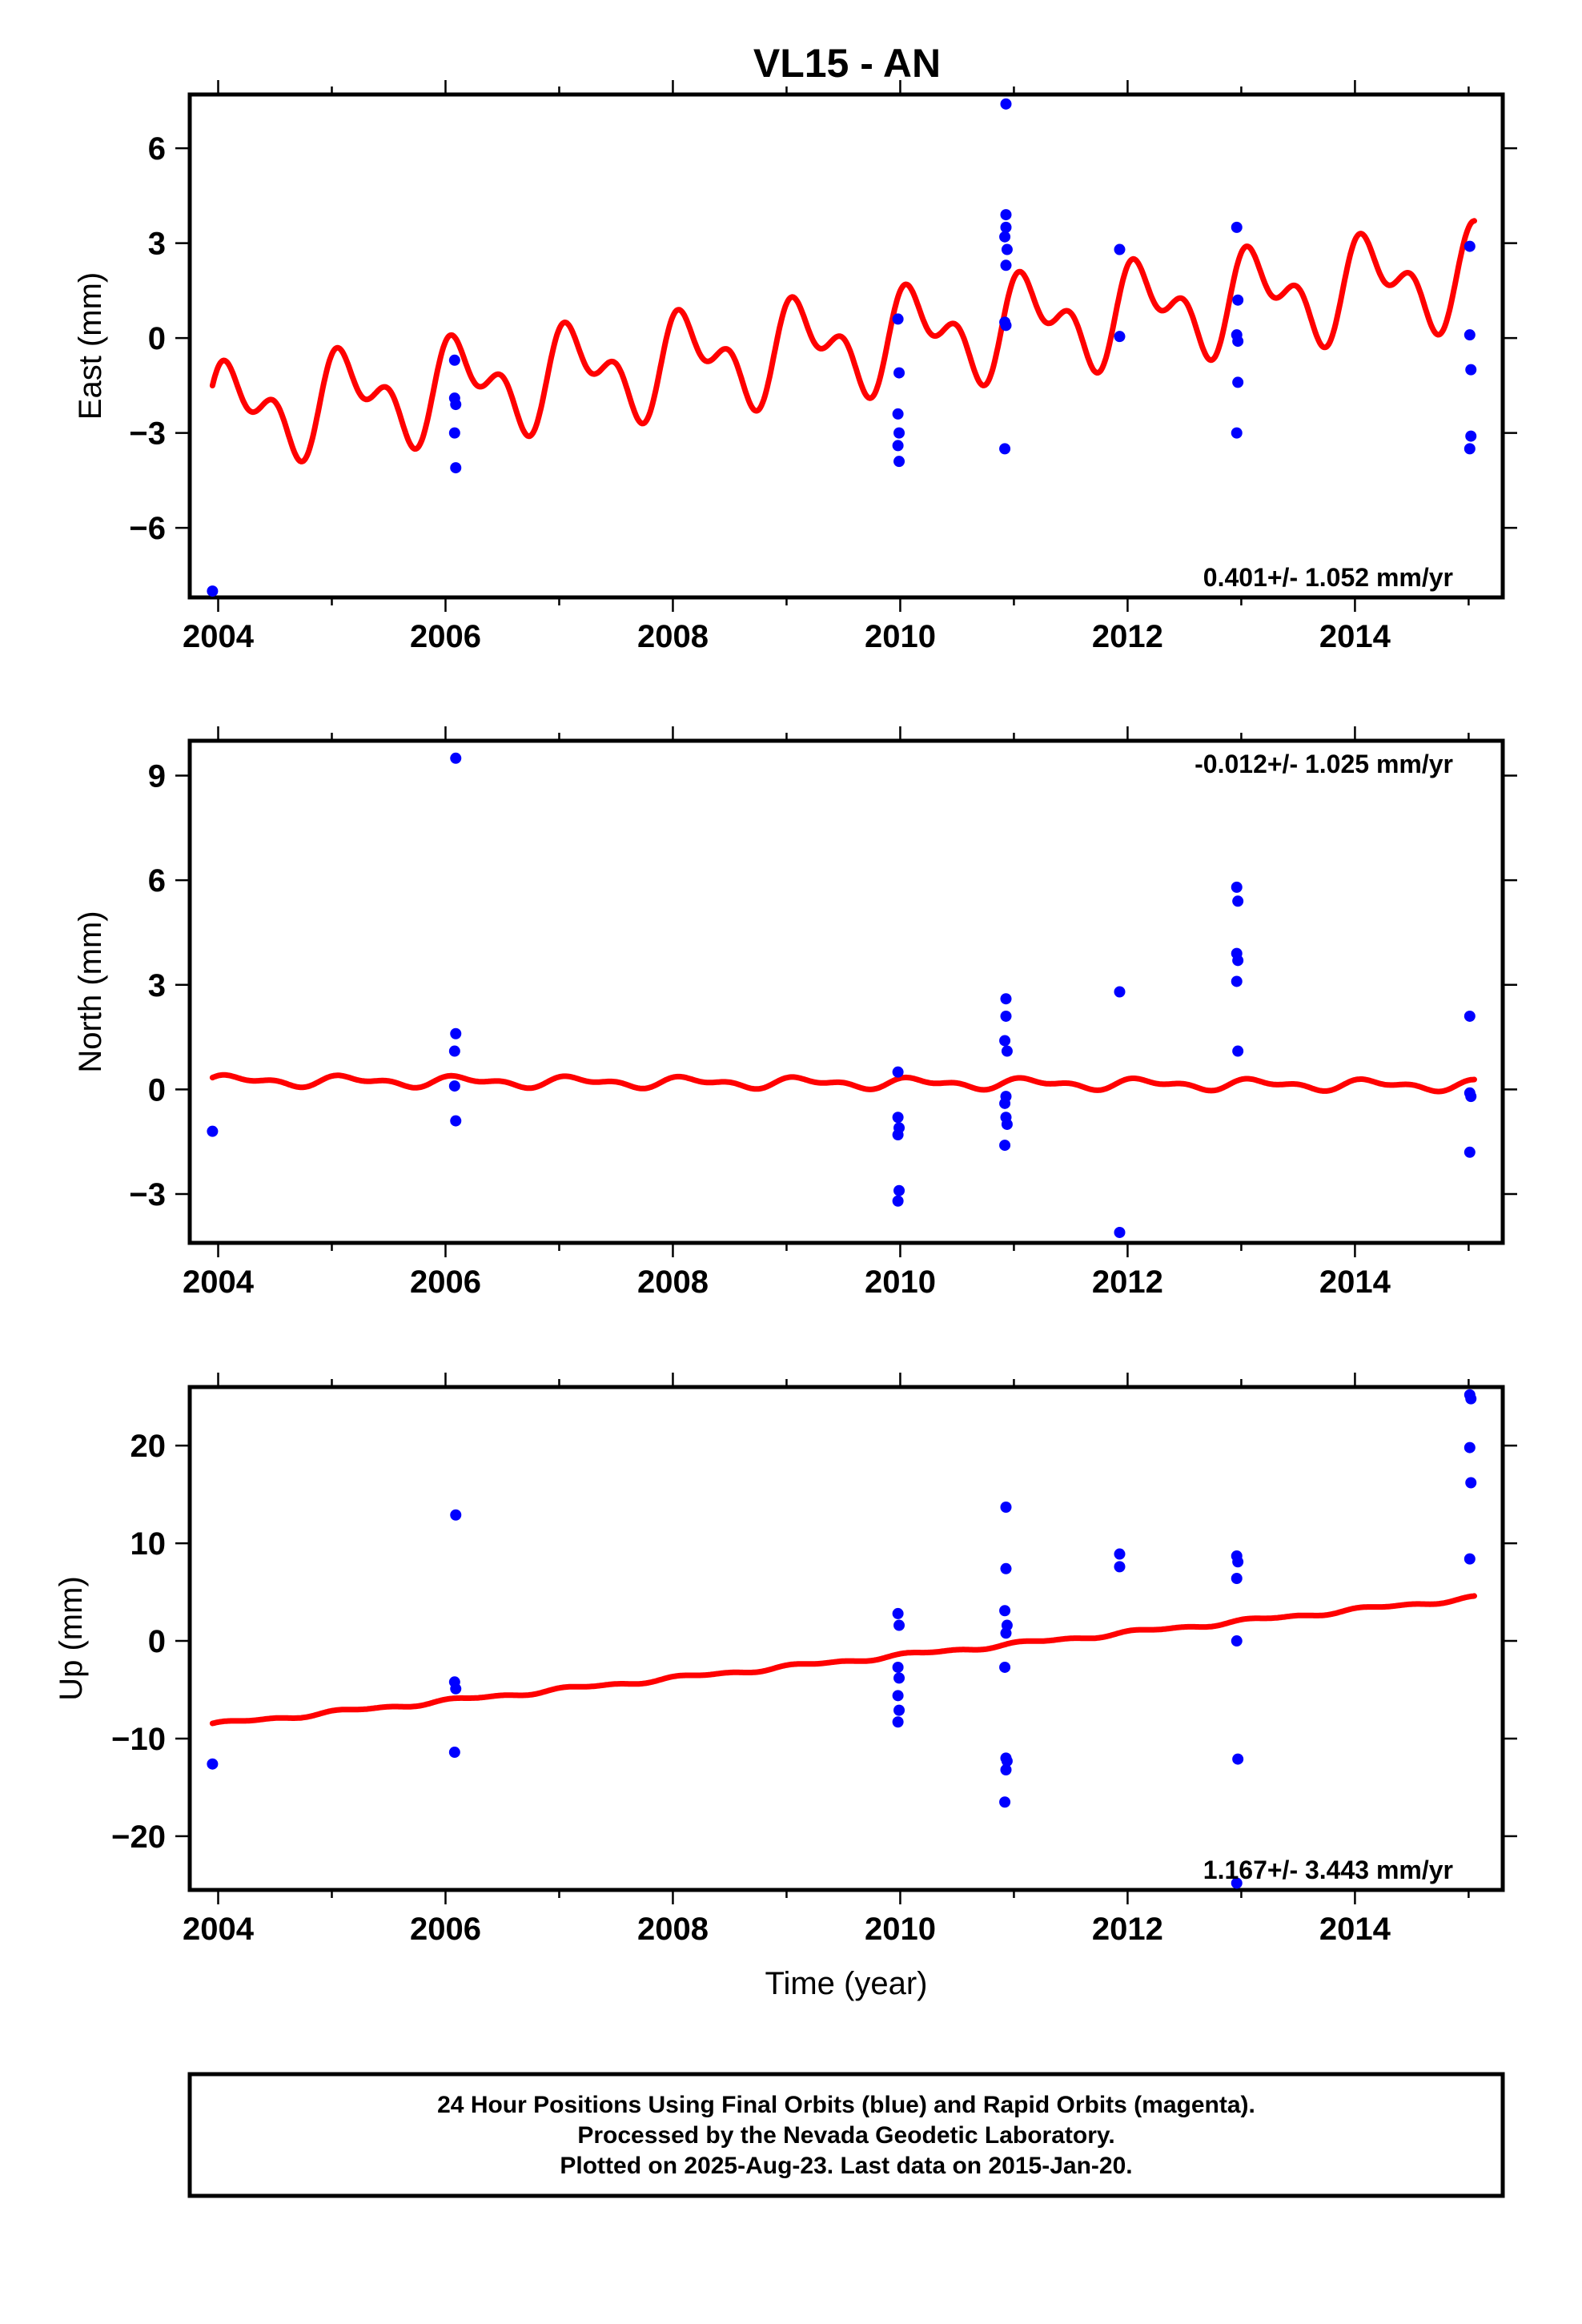 This screenshot has width=1582, height=2324. I want to click on east-x-tick-label: 2012, so click(1127, 636).